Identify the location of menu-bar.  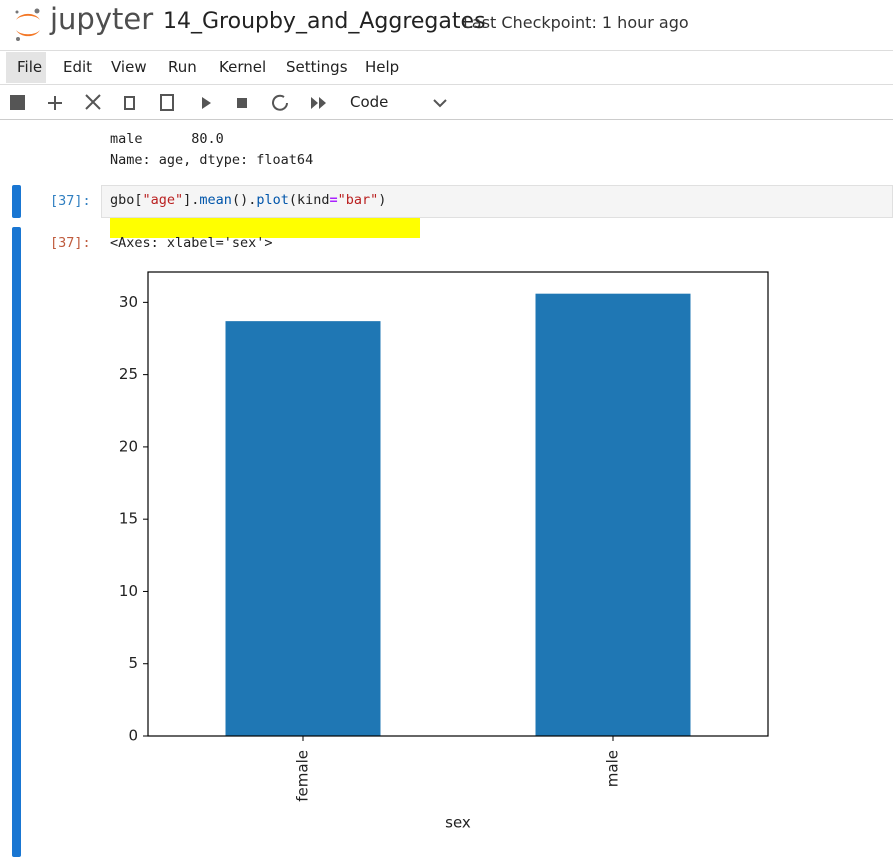
(446, 67).